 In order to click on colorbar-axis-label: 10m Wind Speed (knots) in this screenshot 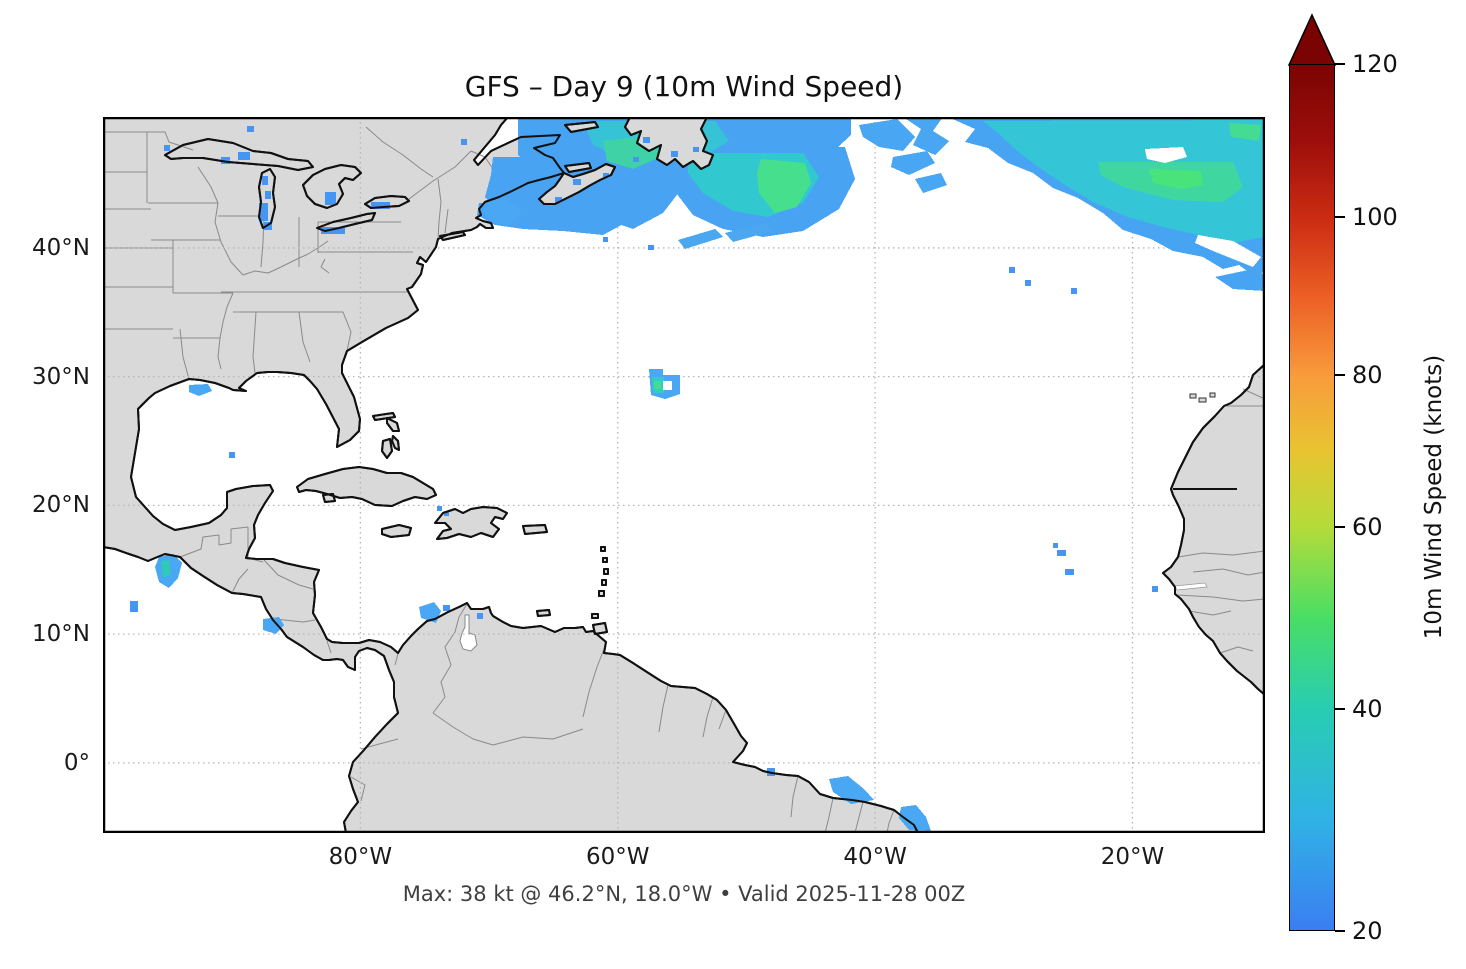, I will do `click(1434, 497)`.